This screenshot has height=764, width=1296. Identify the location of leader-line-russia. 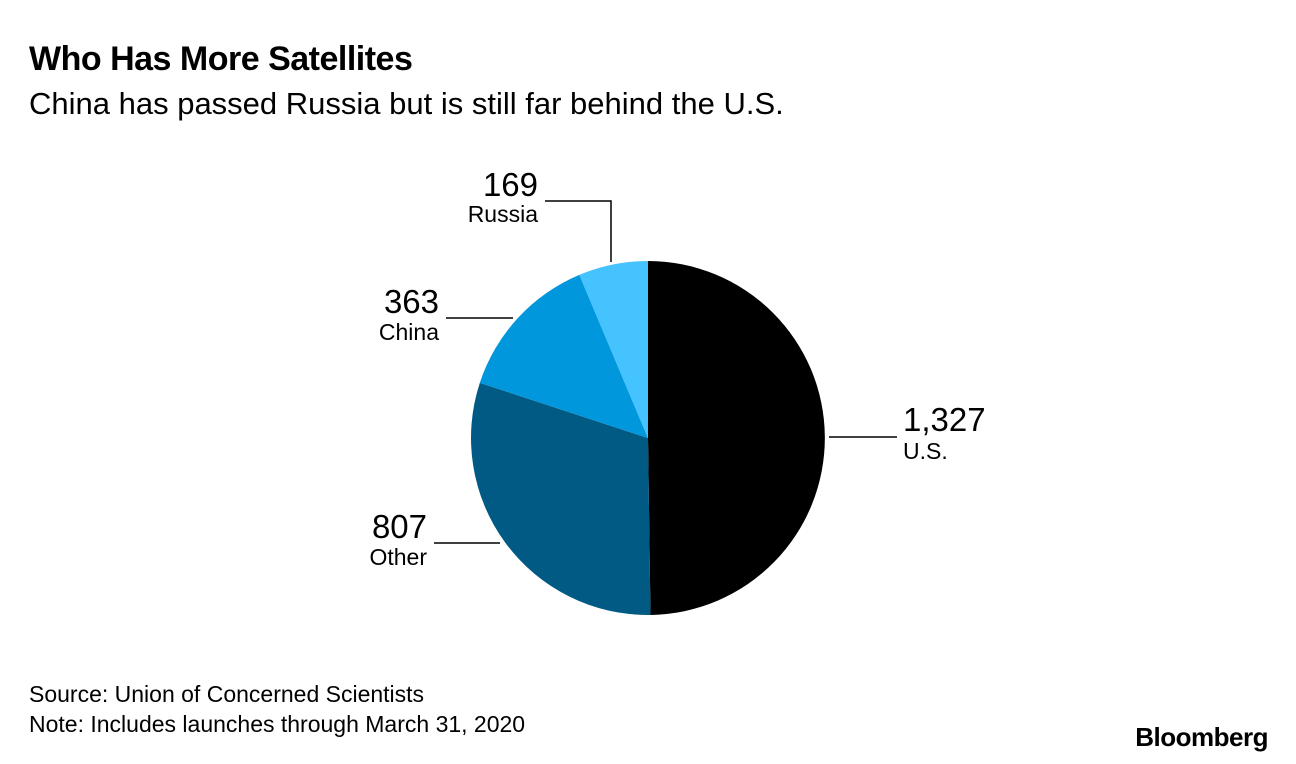
(578, 231).